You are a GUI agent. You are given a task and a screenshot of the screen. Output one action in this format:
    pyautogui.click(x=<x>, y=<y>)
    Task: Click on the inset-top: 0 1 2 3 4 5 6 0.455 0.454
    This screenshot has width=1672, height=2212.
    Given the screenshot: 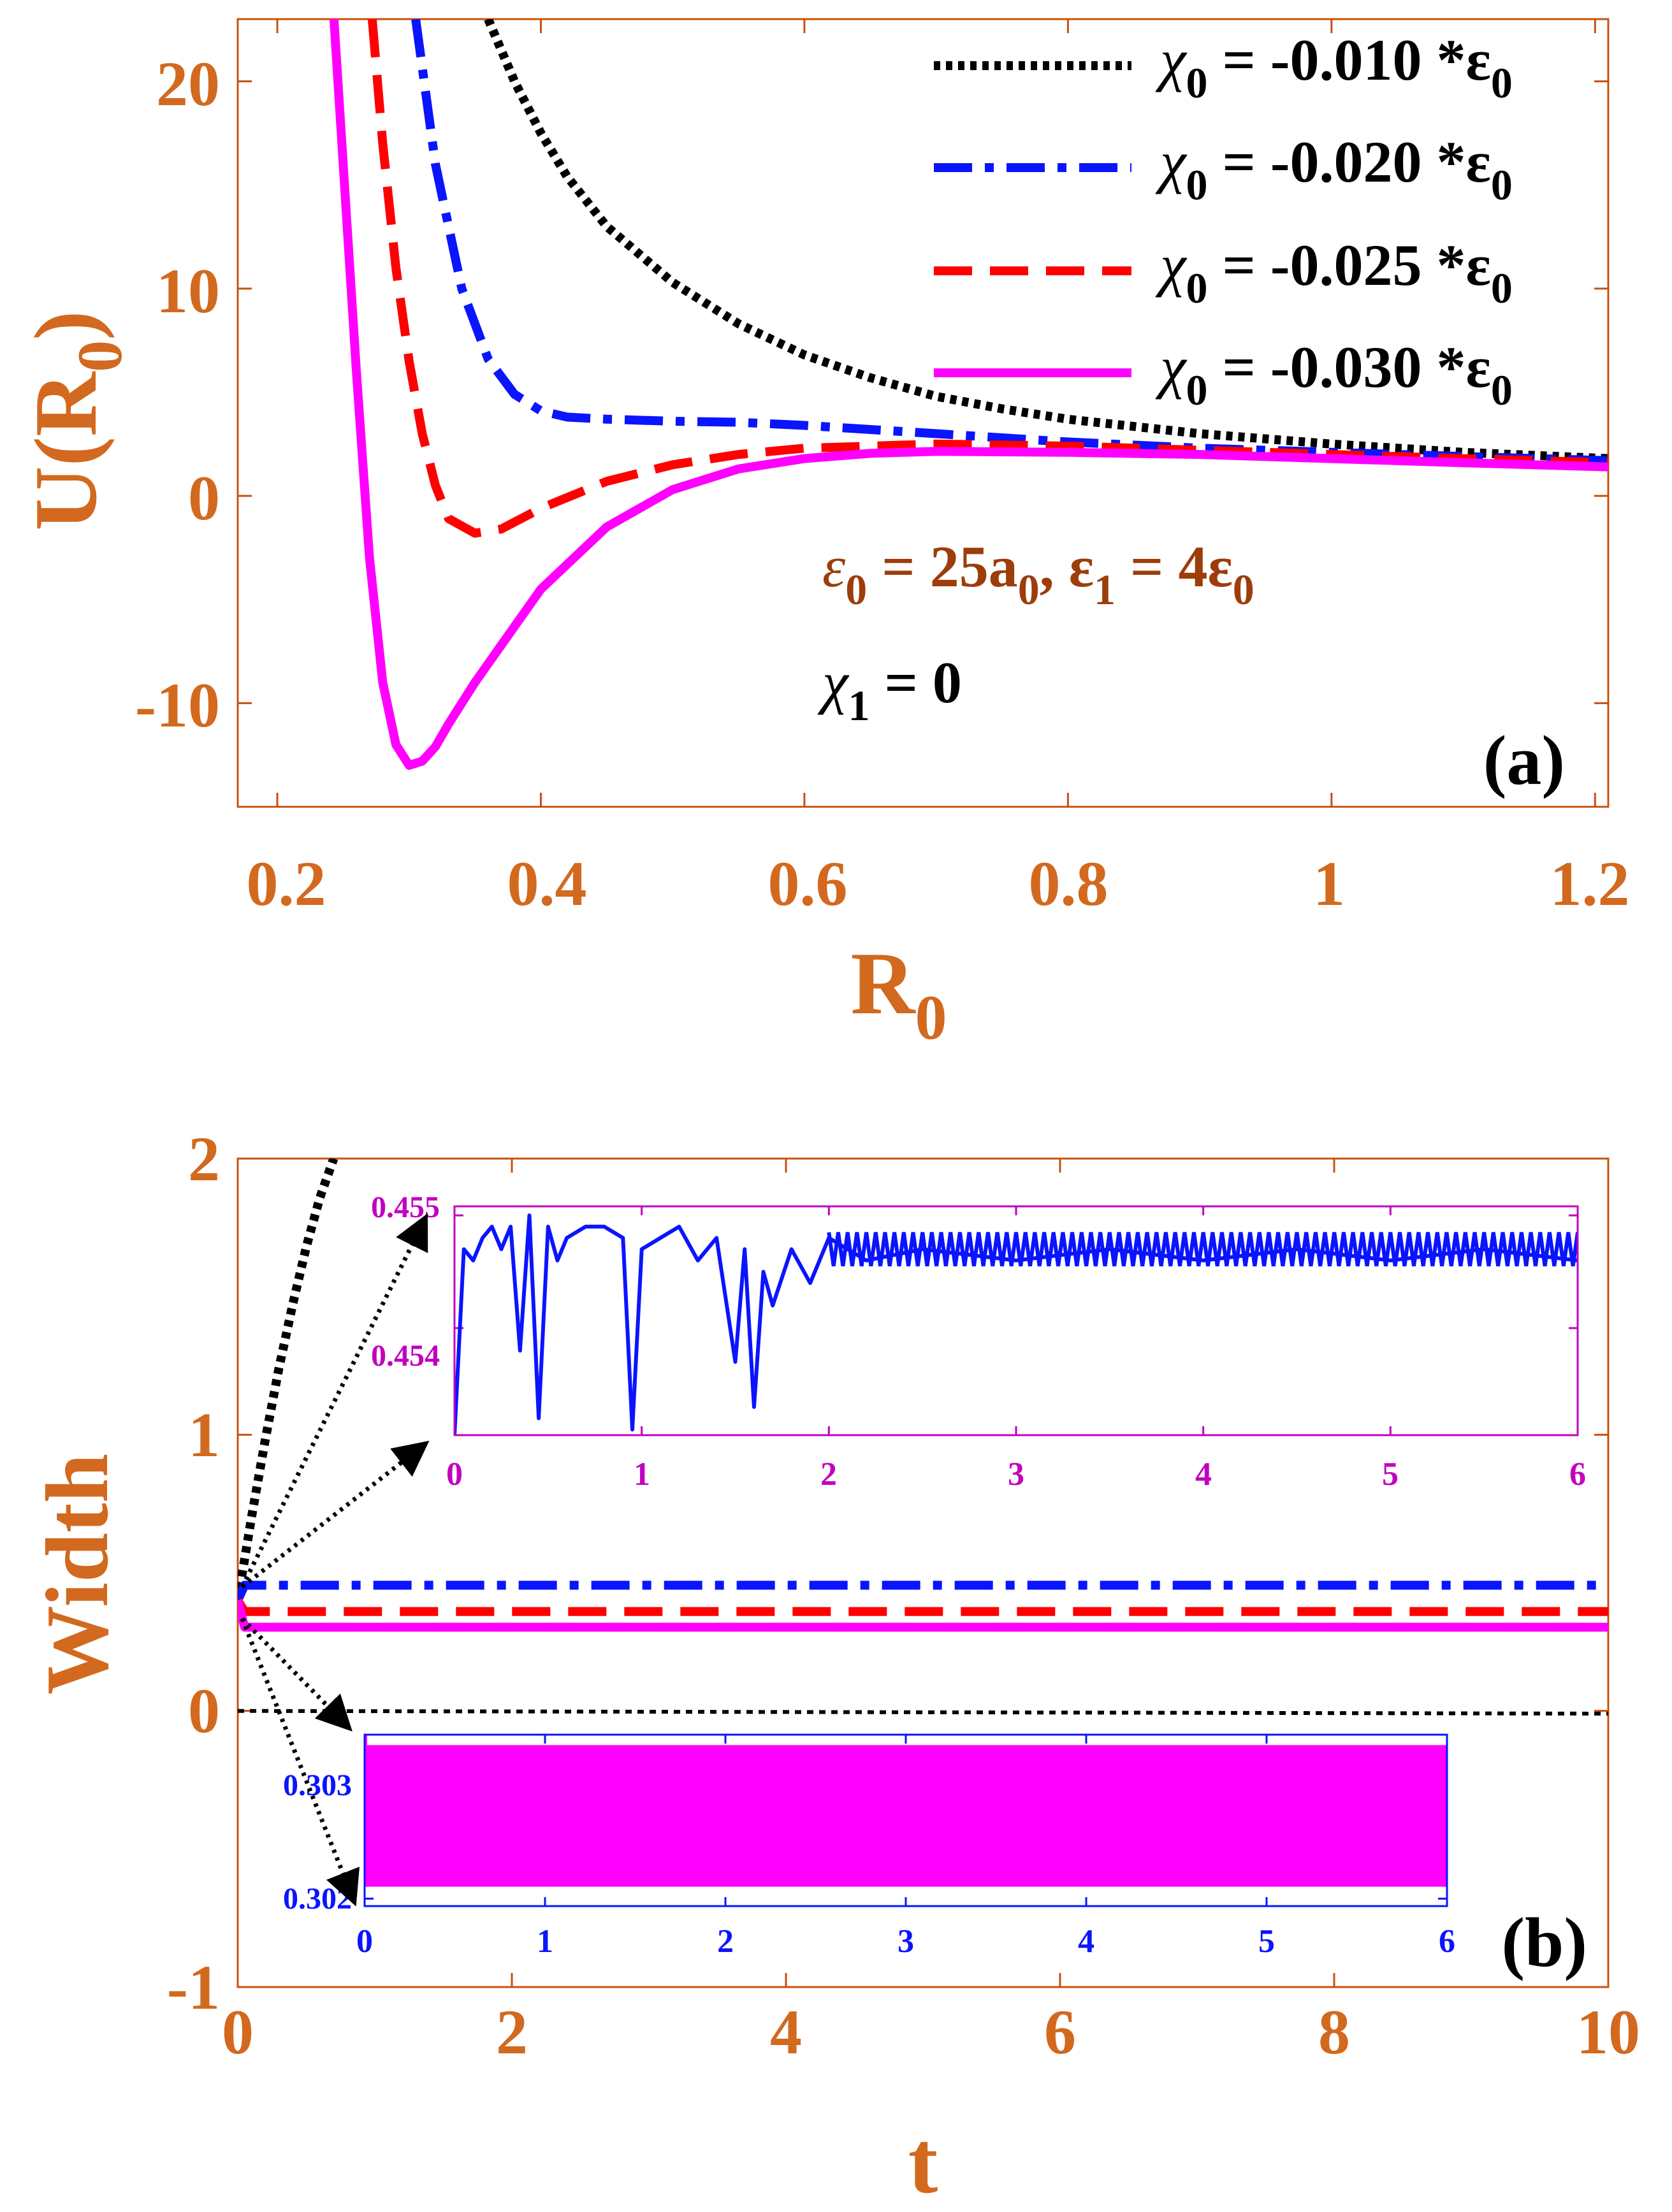 What is the action you would take?
    pyautogui.click(x=978, y=1342)
    